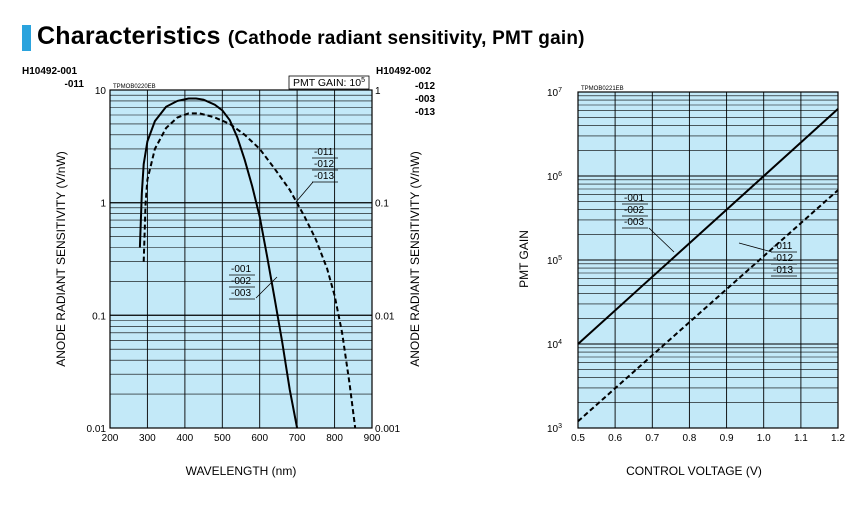 The width and height of the screenshot is (857, 531). What do you see at coordinates (425, 99) in the screenshot?
I see `model-right-variant: -003` at bounding box center [425, 99].